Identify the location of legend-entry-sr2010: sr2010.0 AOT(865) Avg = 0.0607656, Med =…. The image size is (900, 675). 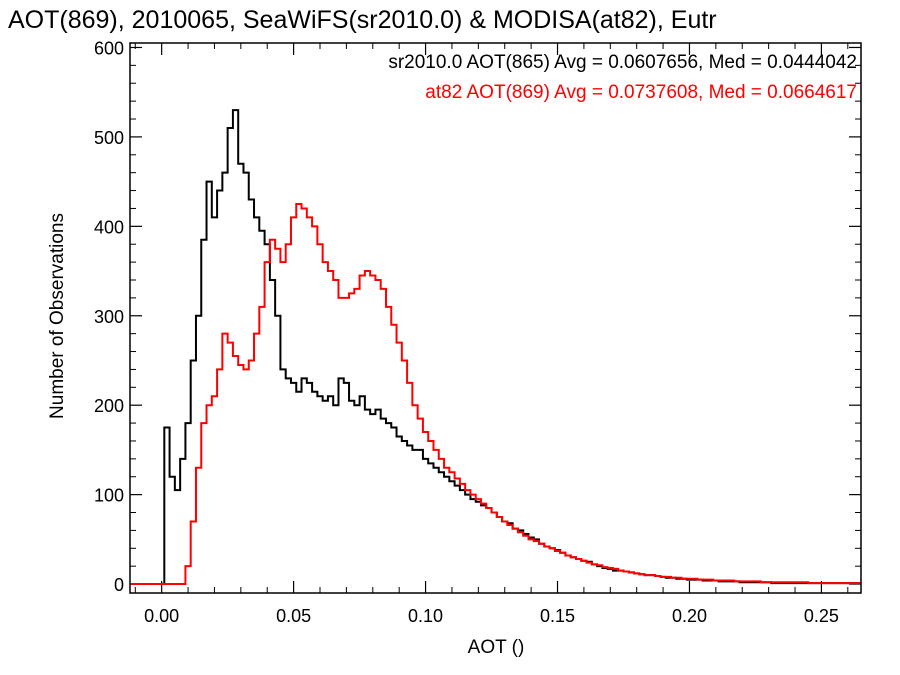
(622, 62).